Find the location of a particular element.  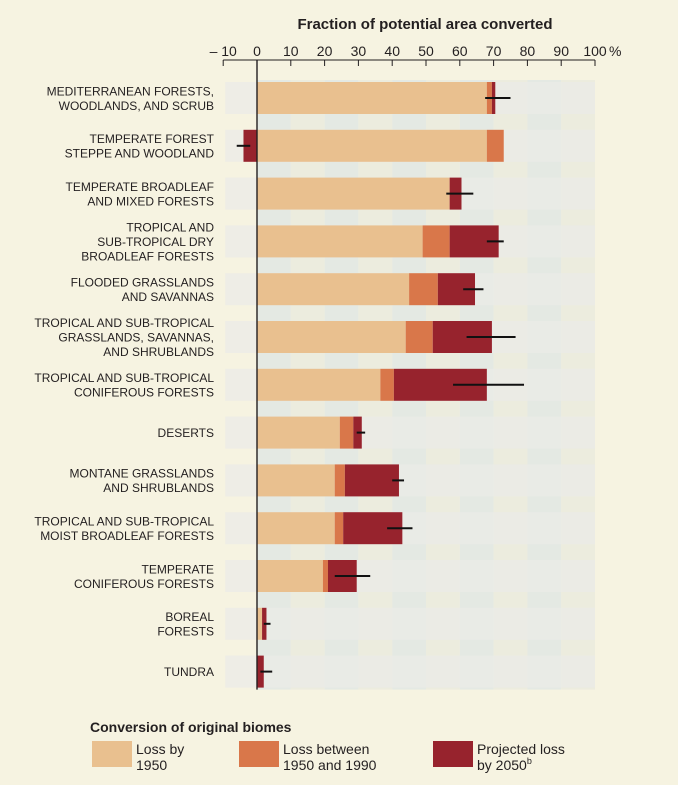

category-label: DESERTS is located at coordinates (186, 433).